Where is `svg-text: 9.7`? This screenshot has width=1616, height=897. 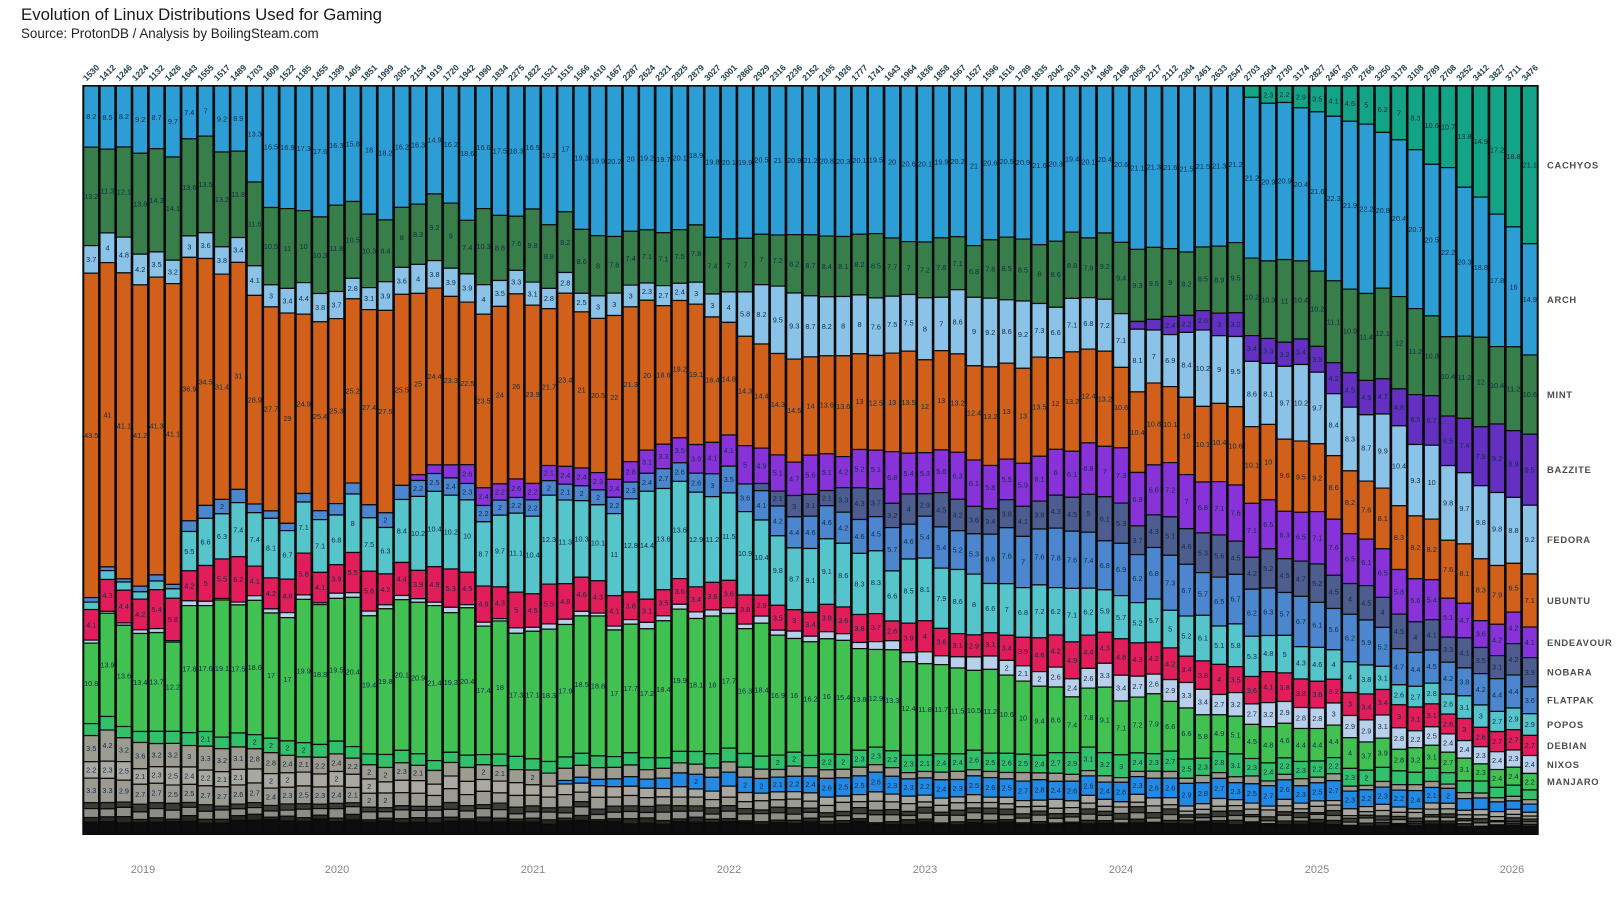
svg-text: 9.7 is located at coordinates (1285, 402).